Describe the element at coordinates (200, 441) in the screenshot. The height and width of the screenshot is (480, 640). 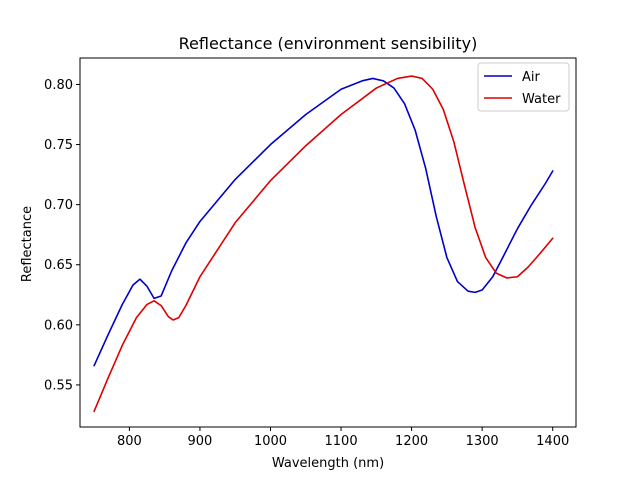
I see `x-tick-label: 900` at that location.